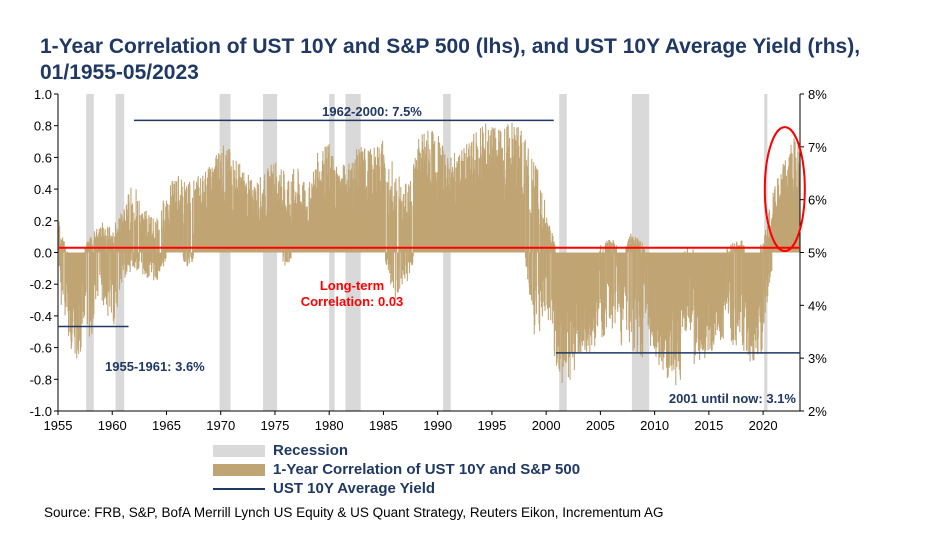 The height and width of the screenshot is (553, 940). Describe the element at coordinates (166, 425) in the screenshot. I see `x-tick-label: 1965` at that location.